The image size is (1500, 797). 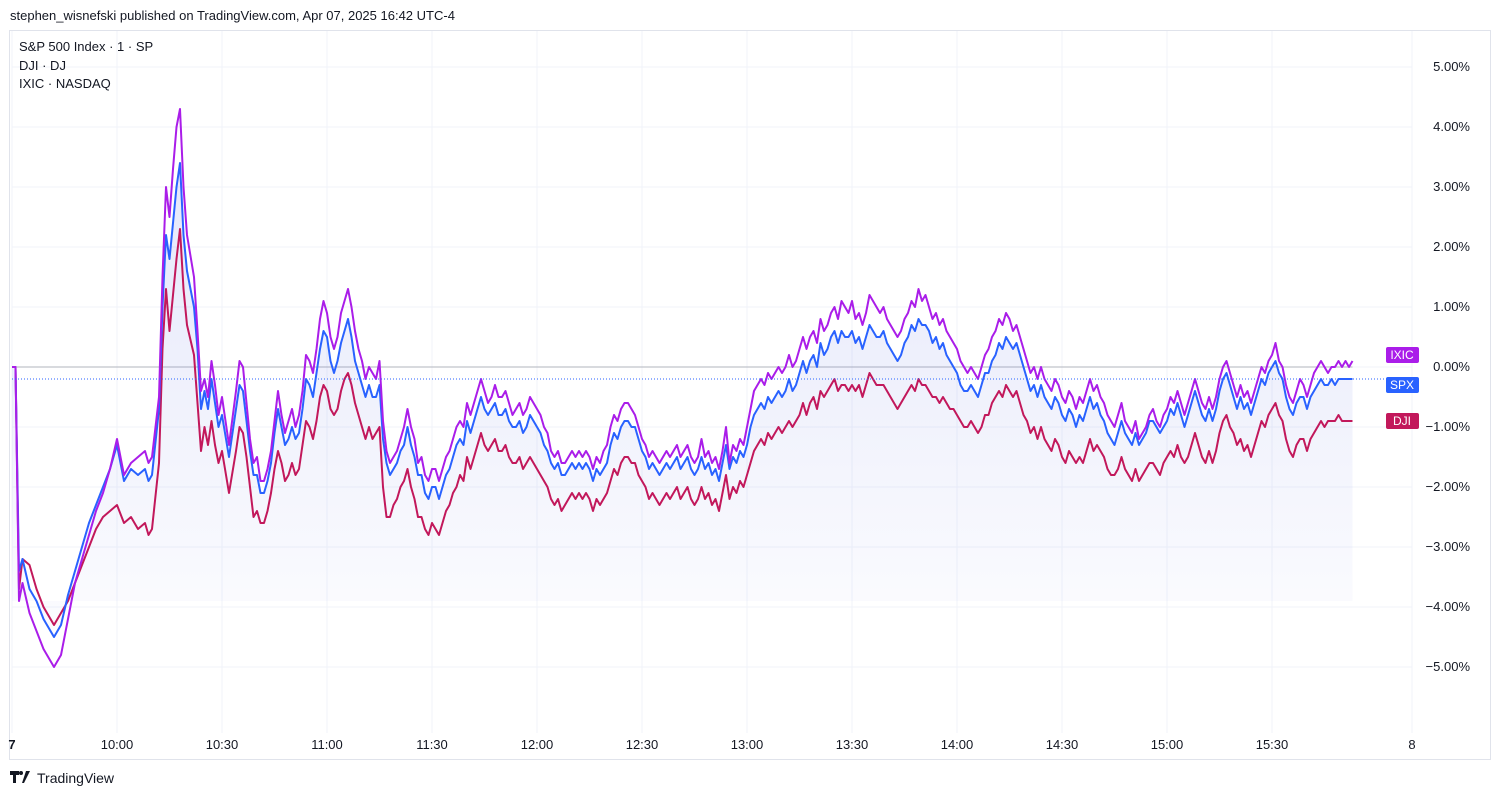 I want to click on x-tick-label: 15:30, so click(x=1272, y=744).